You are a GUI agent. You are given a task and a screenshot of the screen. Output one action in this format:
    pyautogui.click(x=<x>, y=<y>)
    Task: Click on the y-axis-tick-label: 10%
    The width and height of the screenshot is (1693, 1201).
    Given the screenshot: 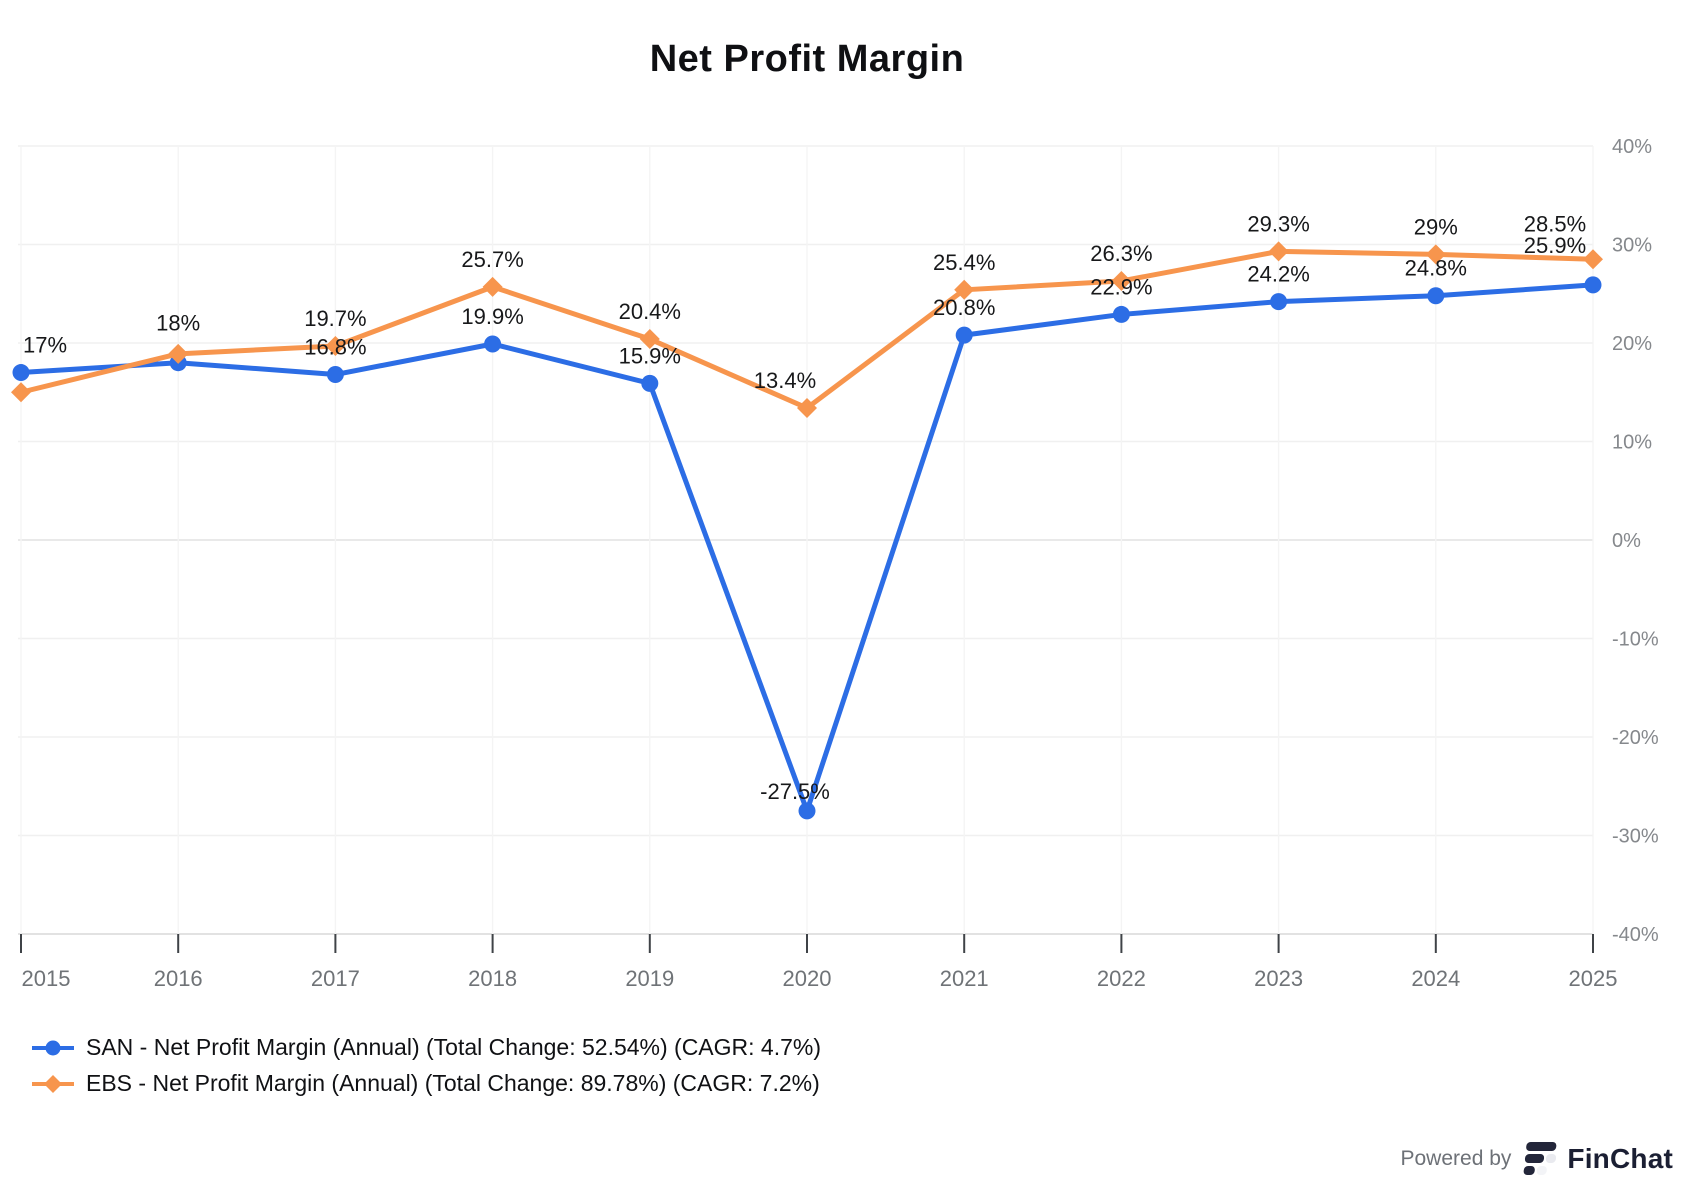 What is the action you would take?
    pyautogui.click(x=1632, y=443)
    